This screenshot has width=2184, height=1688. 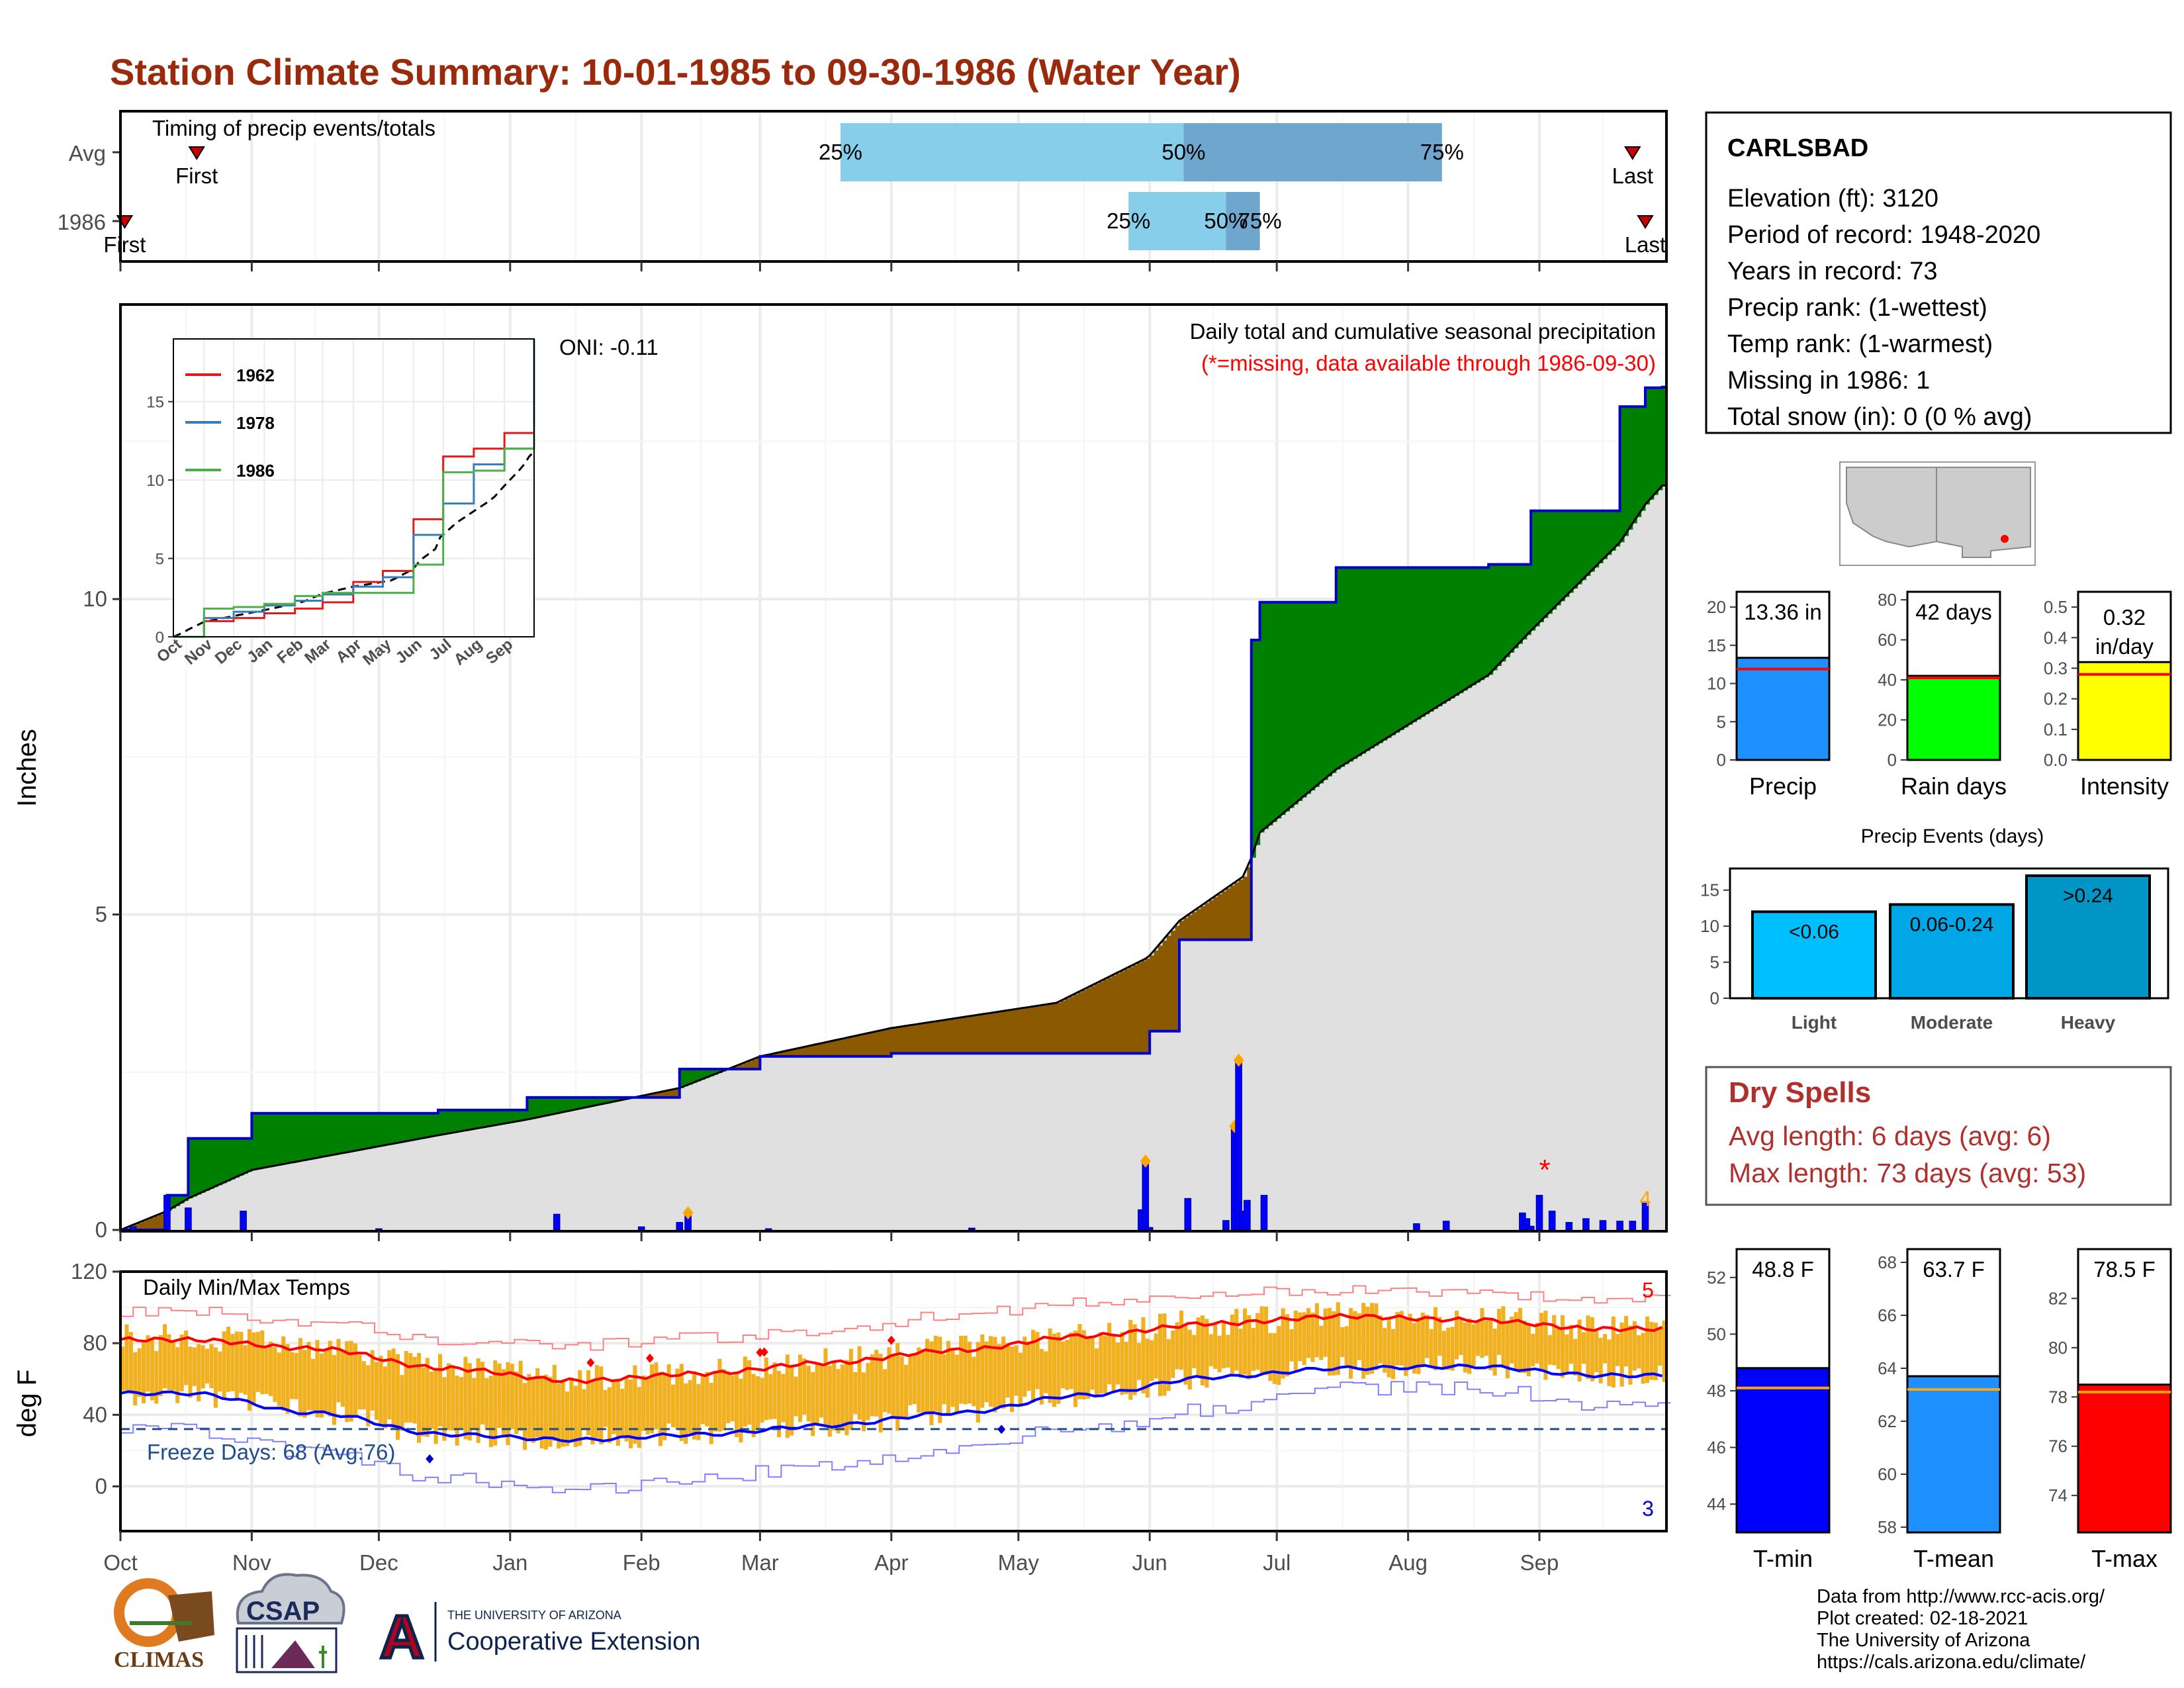 What do you see at coordinates (1954, 612) in the screenshot?
I see `summary-rain-days-value-text: 42 days` at bounding box center [1954, 612].